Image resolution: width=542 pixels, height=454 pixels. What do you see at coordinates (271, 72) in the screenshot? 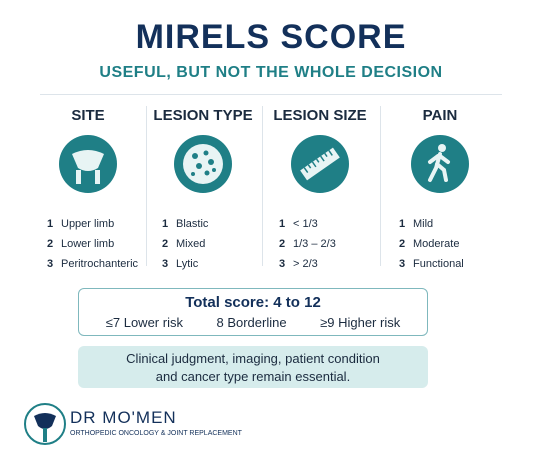
I see `subtitle: USEFUL, BUT NOT THE WHOLE DECISION` at bounding box center [271, 72].